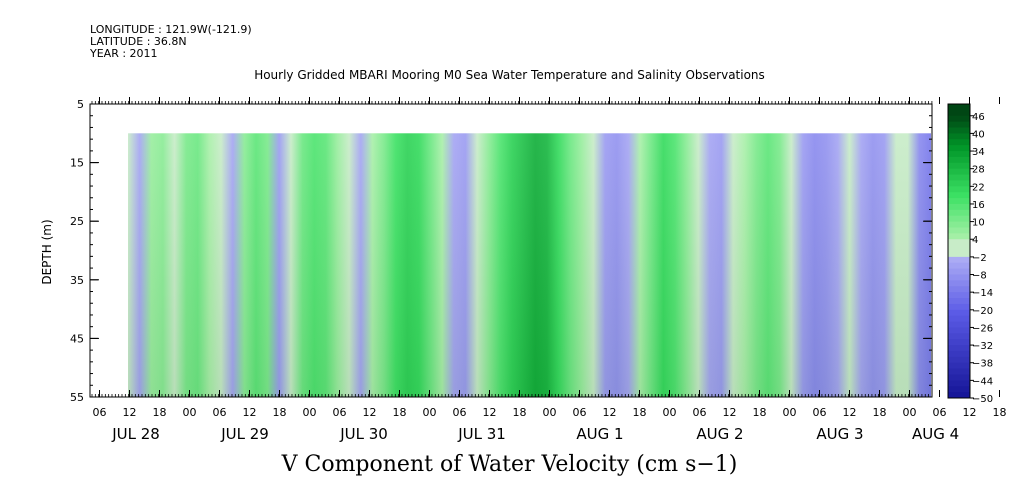 This screenshot has width=1009, height=504. I want to click on x-day-label: AUG 2, so click(719, 434).